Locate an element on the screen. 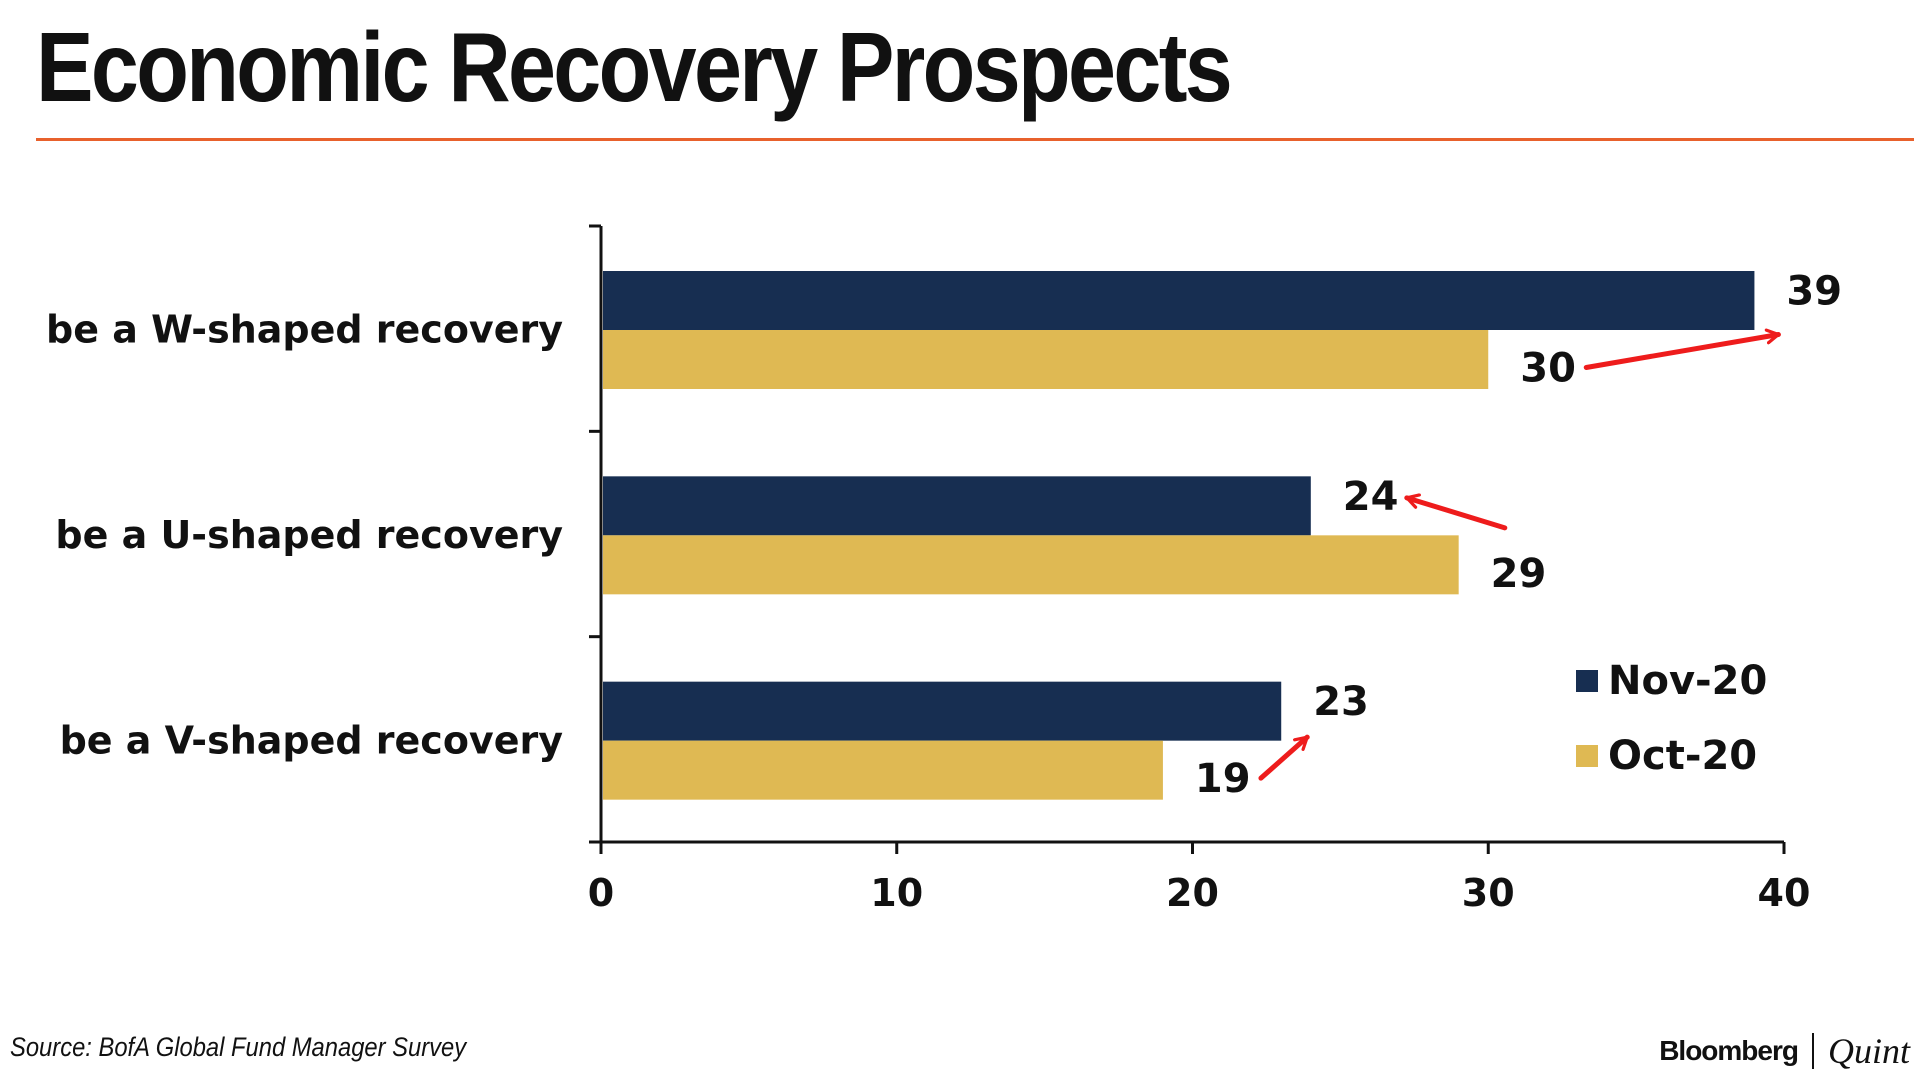 This screenshot has height=1080, width=1920. legend-label-nov-20: Nov-20 is located at coordinates (1687, 681).